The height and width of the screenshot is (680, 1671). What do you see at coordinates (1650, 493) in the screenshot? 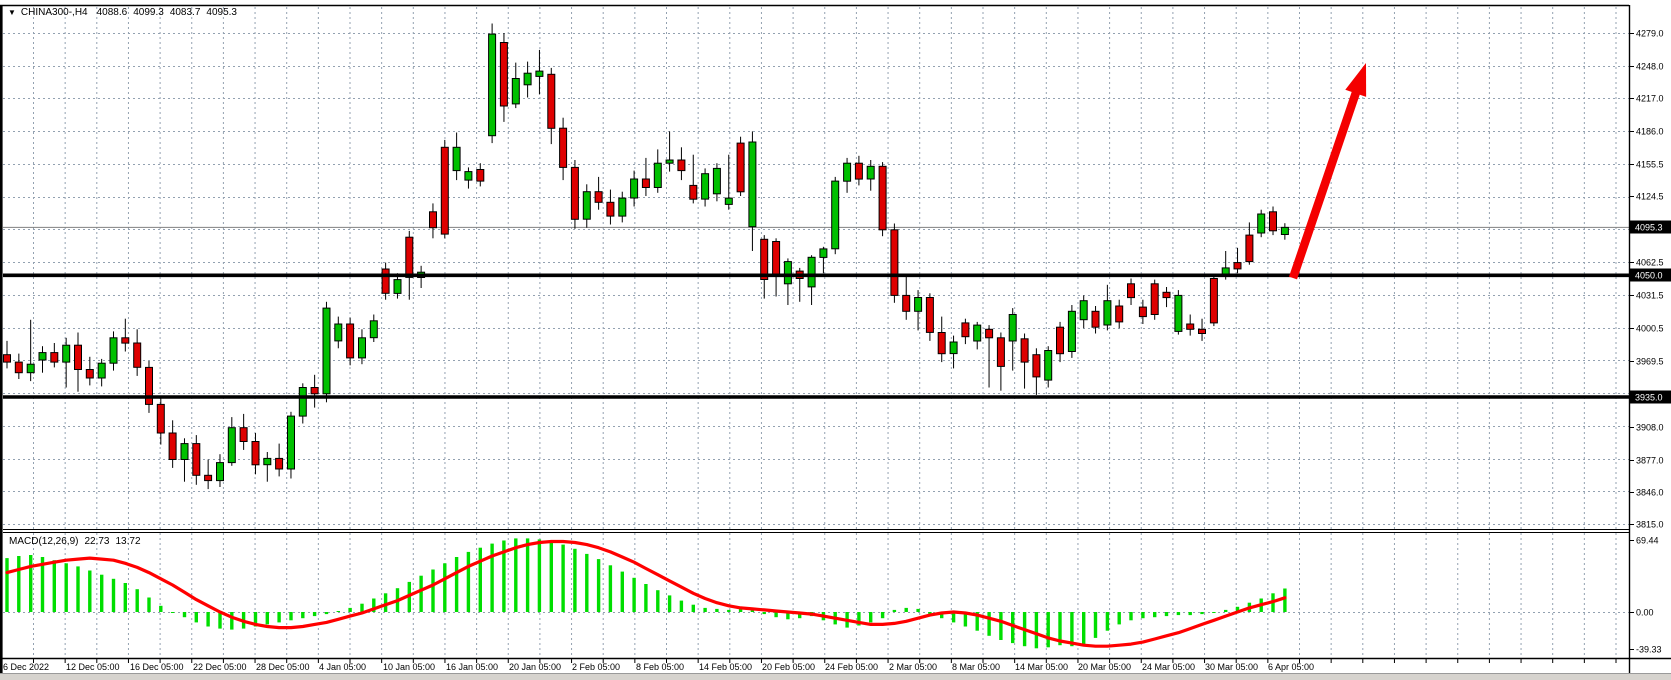
I see `price-axis-label: 3846.0` at bounding box center [1650, 493].